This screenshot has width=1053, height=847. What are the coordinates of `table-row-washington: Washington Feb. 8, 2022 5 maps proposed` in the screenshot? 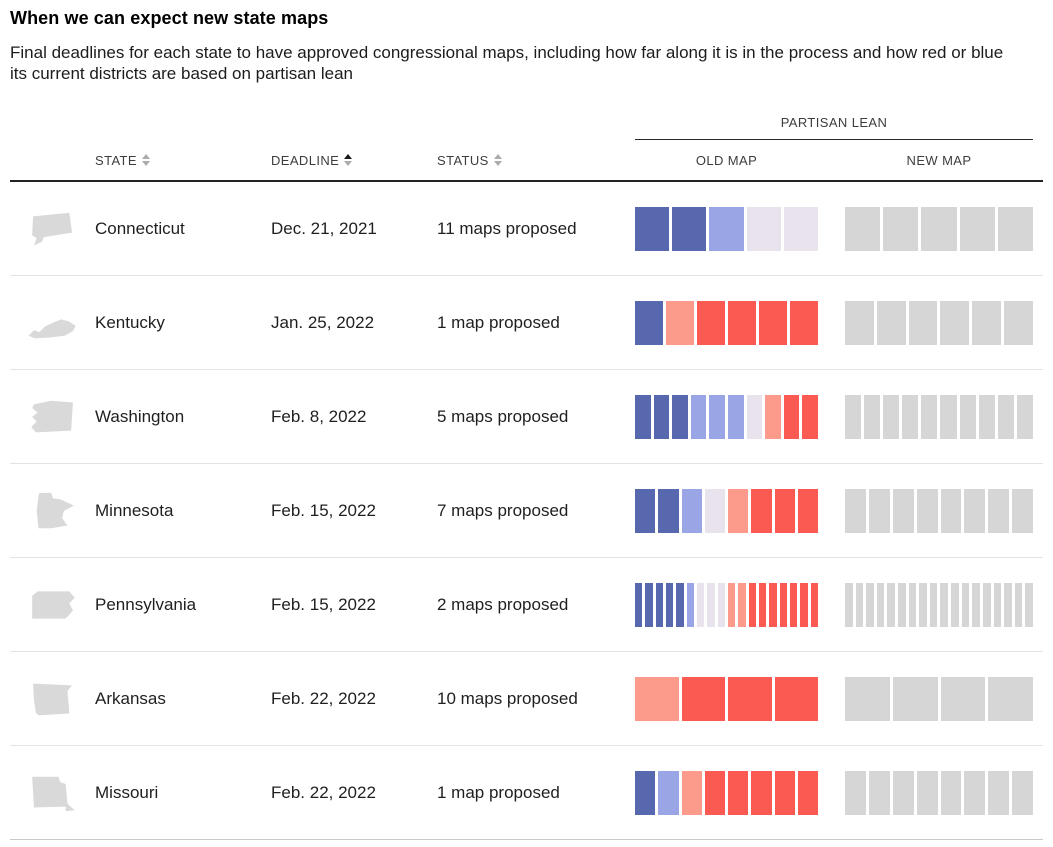 It's located at (526, 417).